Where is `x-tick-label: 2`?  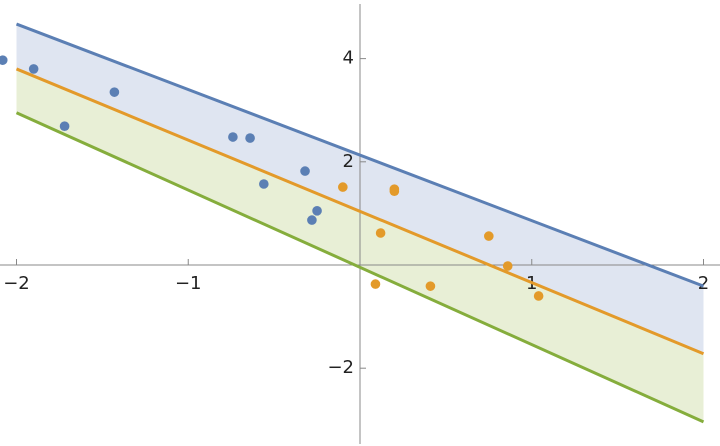
x-tick-label: 2 is located at coordinates (703, 283).